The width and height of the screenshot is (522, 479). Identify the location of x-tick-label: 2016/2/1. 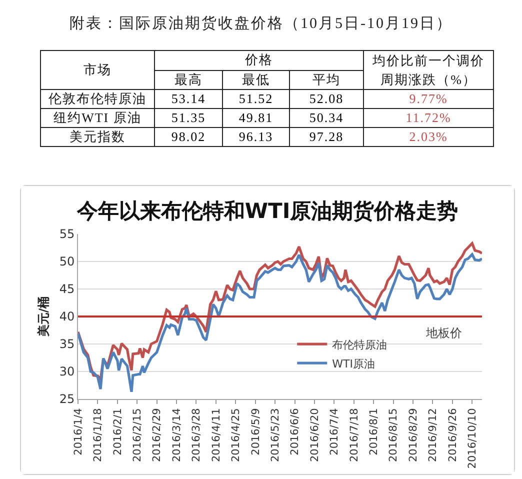
(118, 432).